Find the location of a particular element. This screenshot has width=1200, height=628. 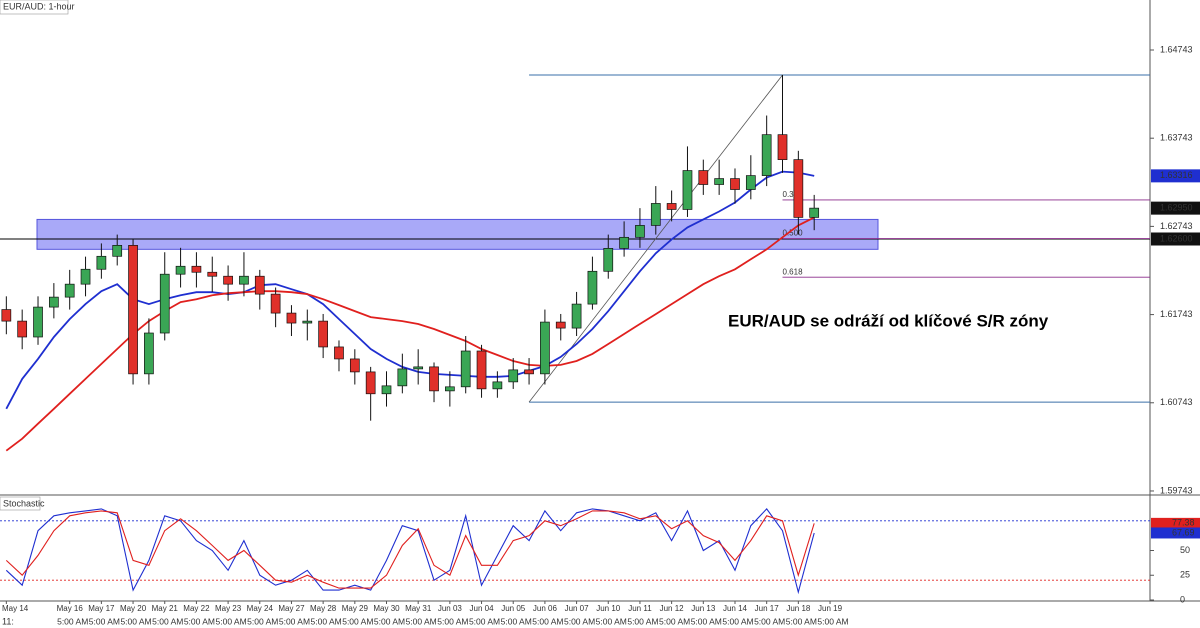

x-tick-label: May 17 is located at coordinates (101, 608).